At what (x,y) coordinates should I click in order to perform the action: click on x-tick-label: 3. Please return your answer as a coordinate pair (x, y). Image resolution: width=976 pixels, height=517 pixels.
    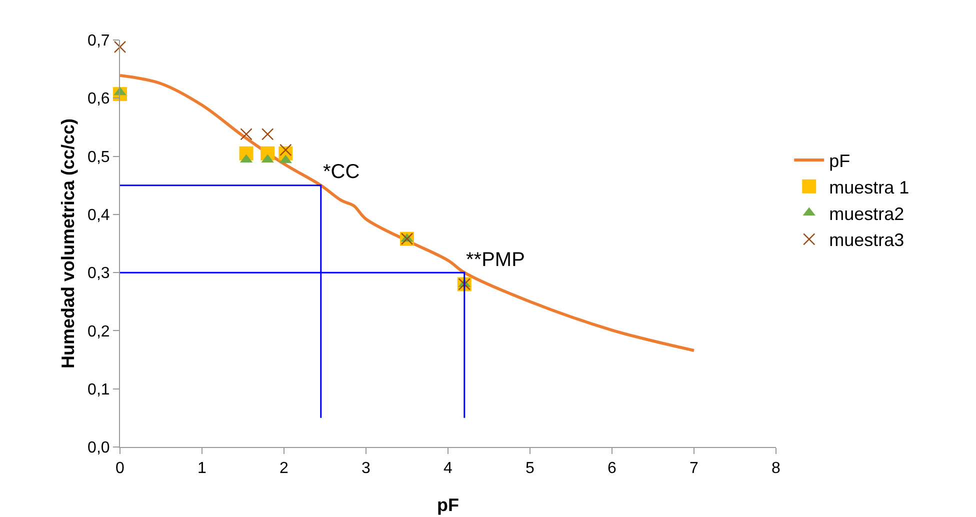
    Looking at the image, I should click on (366, 469).